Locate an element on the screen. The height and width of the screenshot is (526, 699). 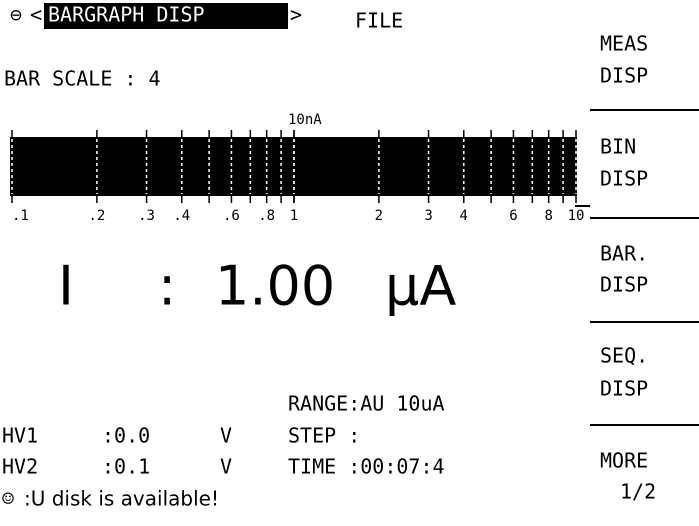
softkey: BAR. DISP is located at coordinates (624, 269).